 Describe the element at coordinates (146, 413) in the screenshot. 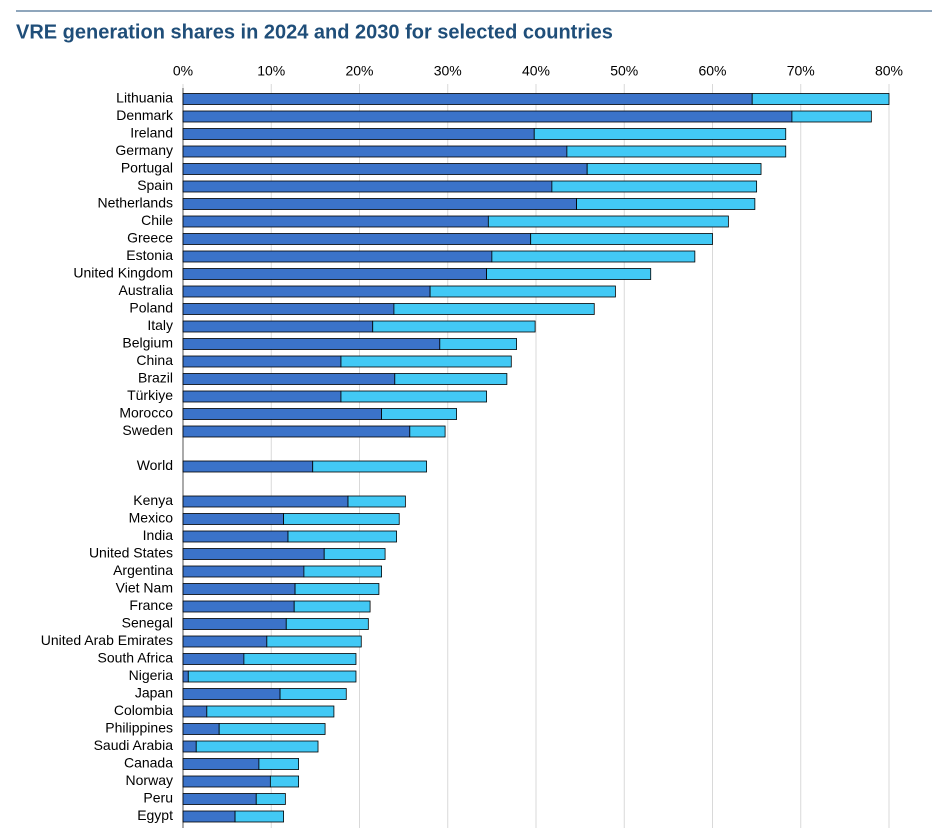

I see `y-tick-label: Morocco` at that location.